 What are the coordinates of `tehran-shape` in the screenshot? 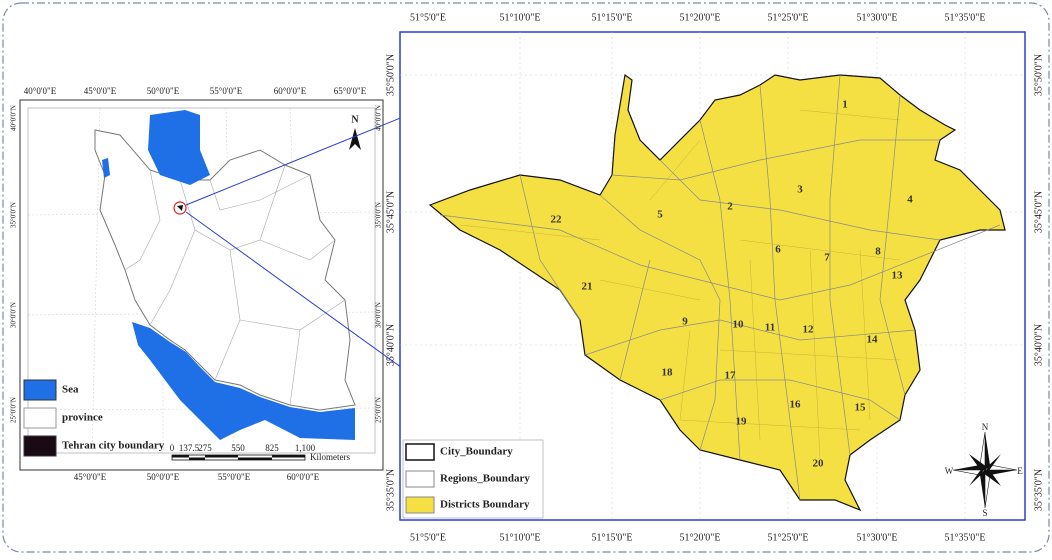 It's located at (180, 208).